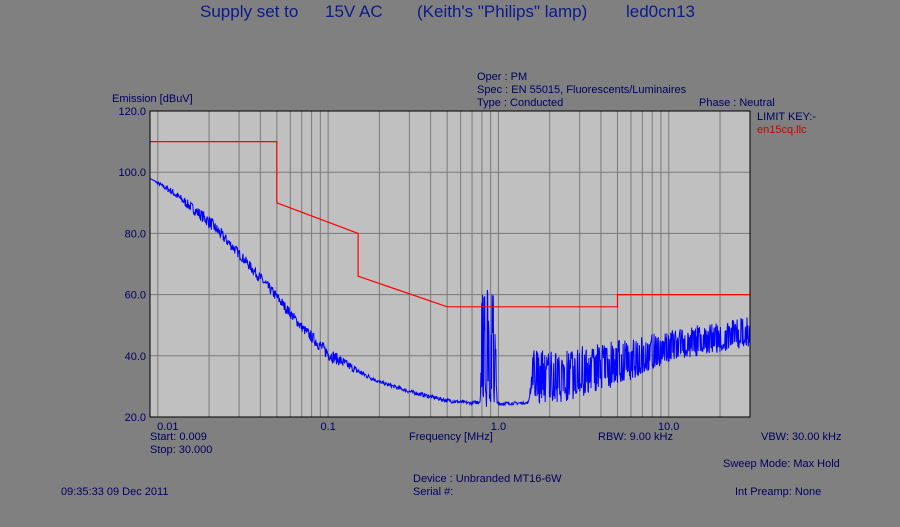  Describe the element at coordinates (668, 427) in the screenshot. I see `x-tick-label: 10.0` at that location.